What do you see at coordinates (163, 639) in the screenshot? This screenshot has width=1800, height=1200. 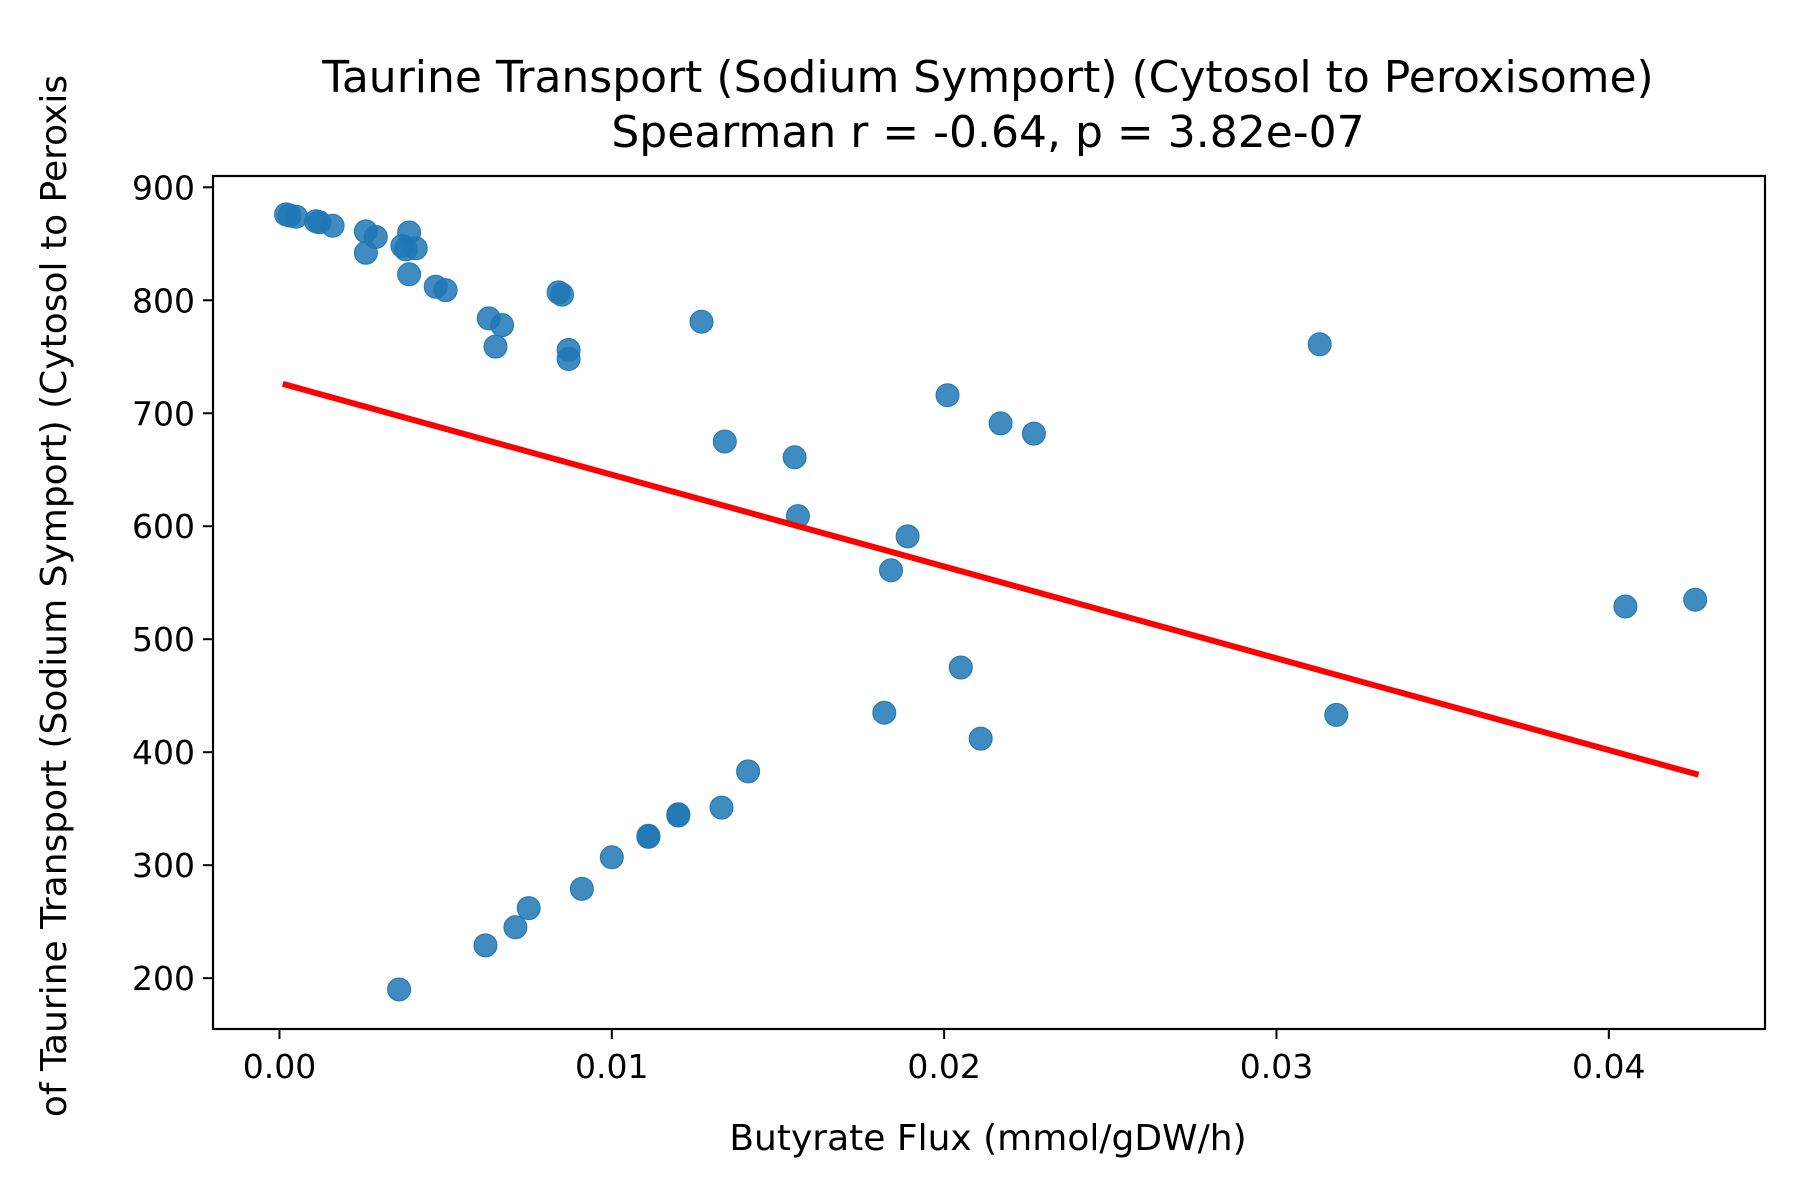 I see `y-tick-label: 500` at bounding box center [163, 639].